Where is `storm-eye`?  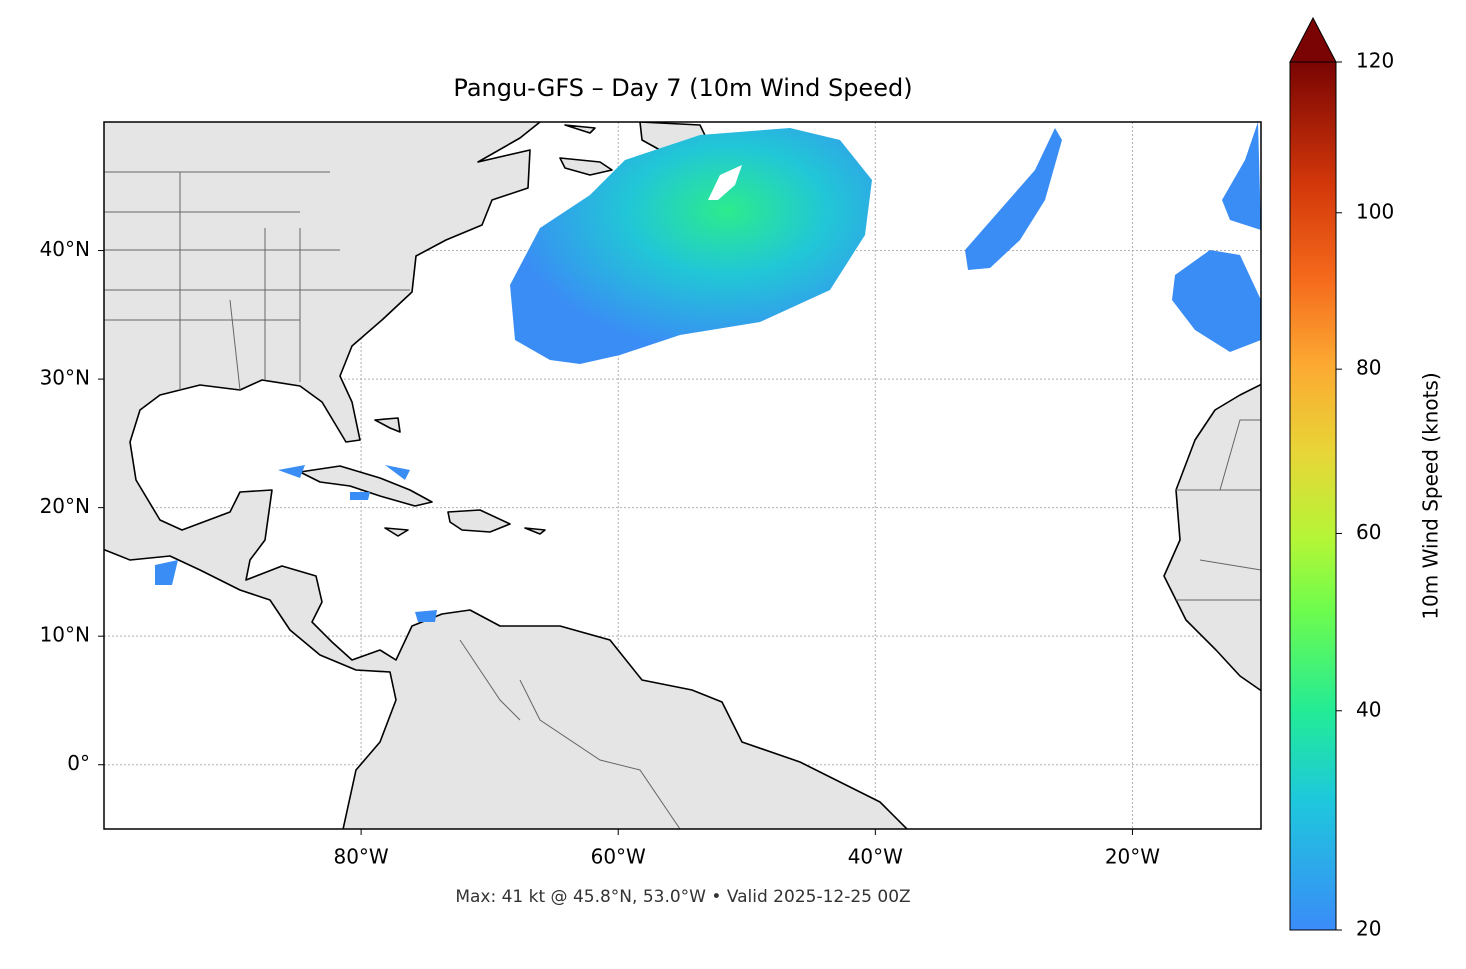 storm-eye is located at coordinates (725, 182).